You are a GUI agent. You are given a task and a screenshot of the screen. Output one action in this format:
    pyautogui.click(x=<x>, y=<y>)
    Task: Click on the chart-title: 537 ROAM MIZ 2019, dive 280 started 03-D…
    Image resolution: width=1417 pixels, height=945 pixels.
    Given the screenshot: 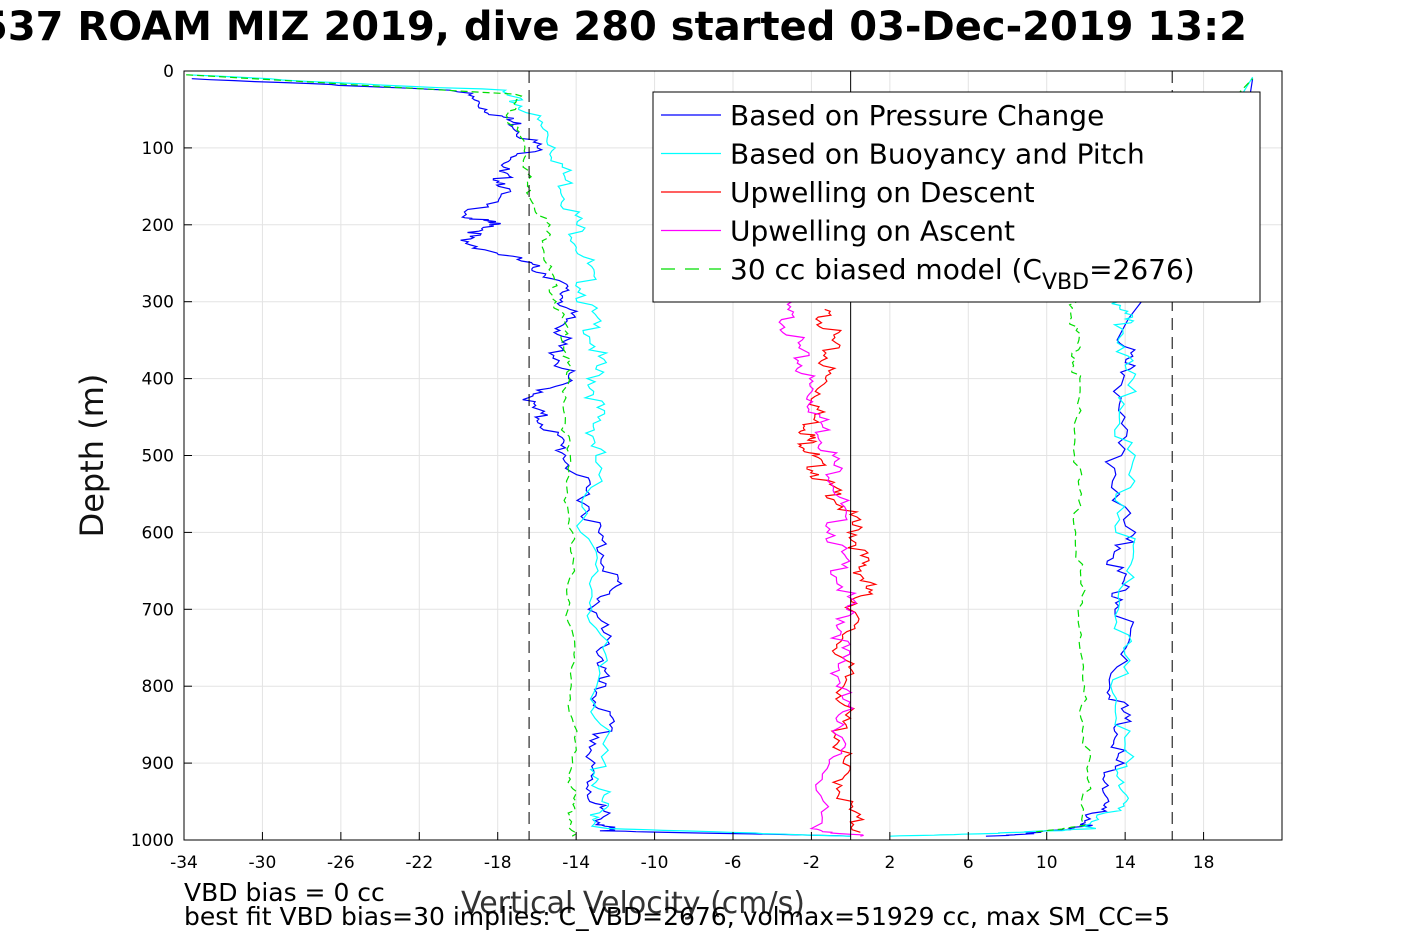 What is the action you would take?
    pyautogui.click(x=623, y=27)
    